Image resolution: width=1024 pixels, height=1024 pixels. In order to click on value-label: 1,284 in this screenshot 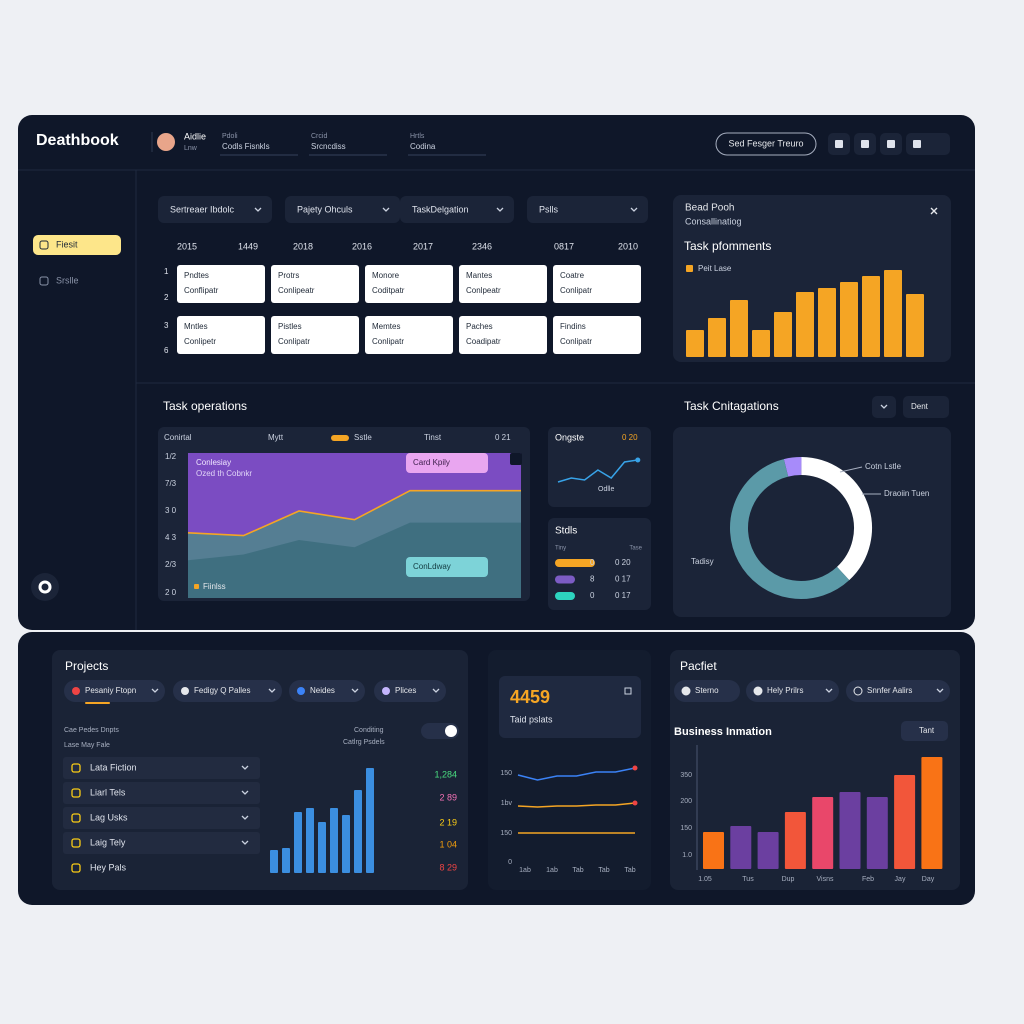, I will do `click(445, 774)`.